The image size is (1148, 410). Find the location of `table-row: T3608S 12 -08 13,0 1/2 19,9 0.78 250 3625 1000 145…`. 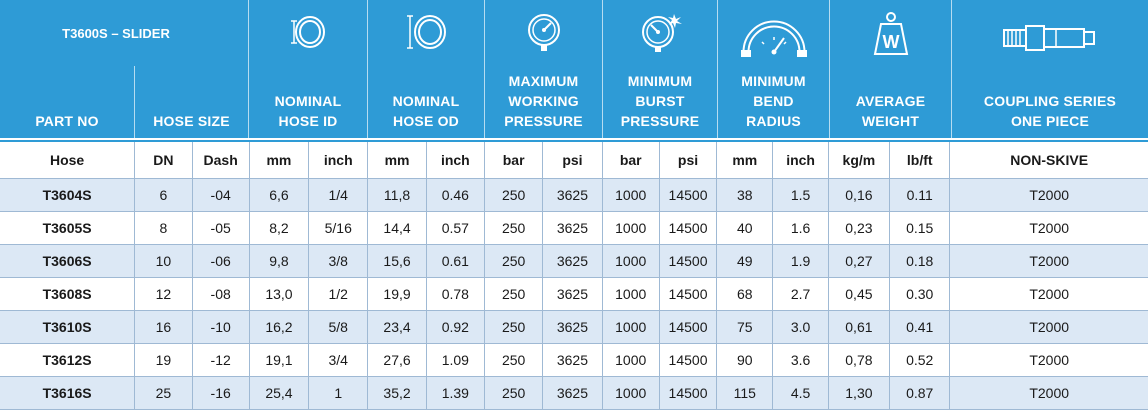

table-row: T3608S 12 -08 13,0 1/2 19,9 0.78 250 3625 1000 145… is located at coordinates (574, 294).